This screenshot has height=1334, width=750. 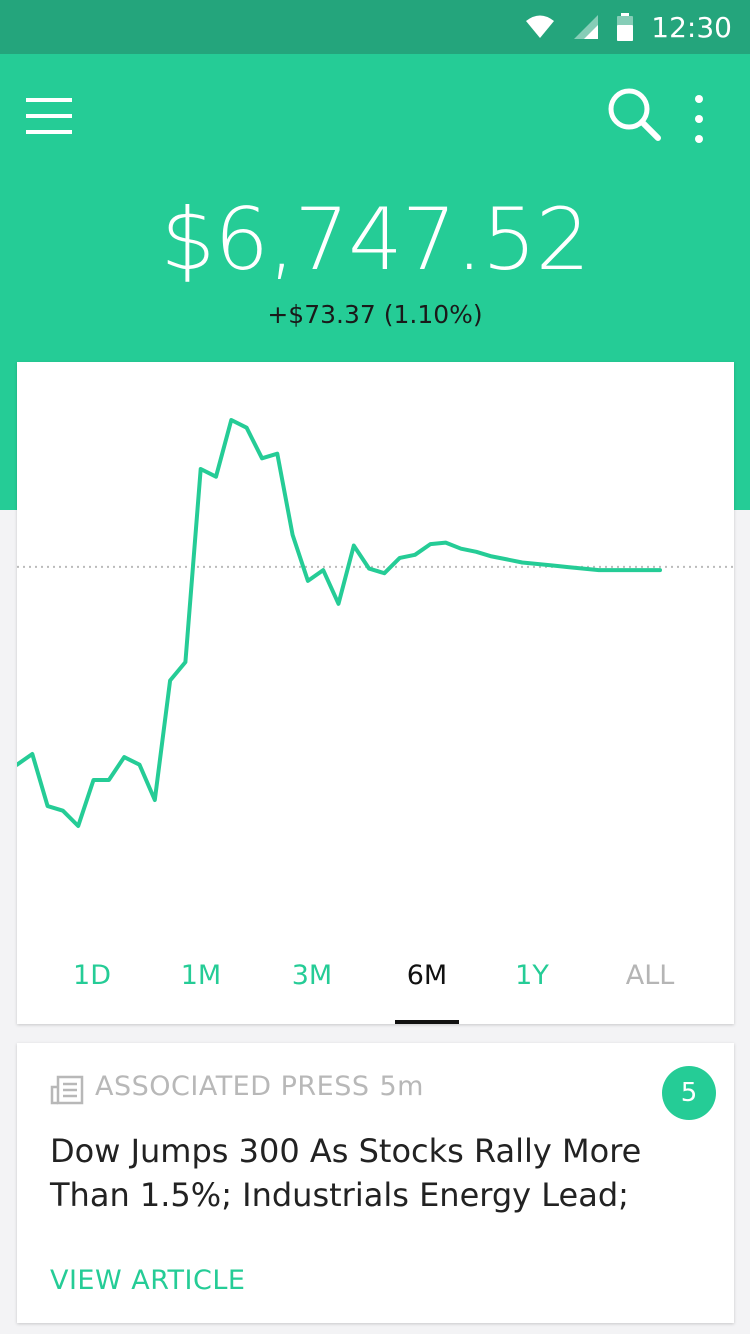 I want to click on status-time: 12:30, so click(x=691, y=27).